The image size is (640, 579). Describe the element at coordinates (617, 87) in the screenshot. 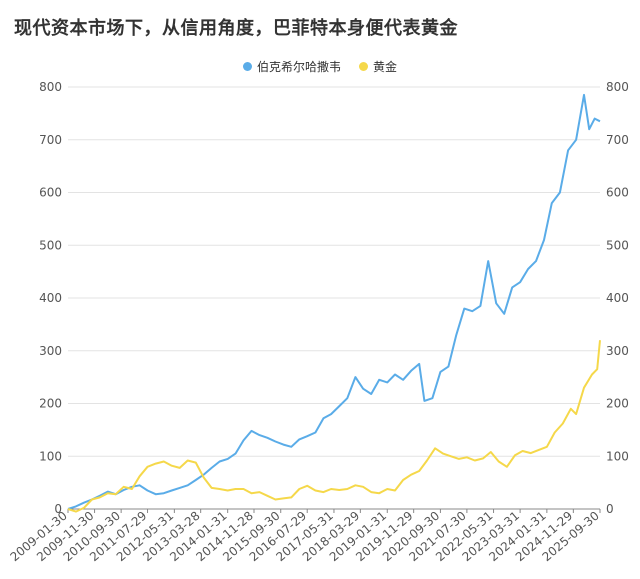

I see `y-tick-label-right: 800` at that location.